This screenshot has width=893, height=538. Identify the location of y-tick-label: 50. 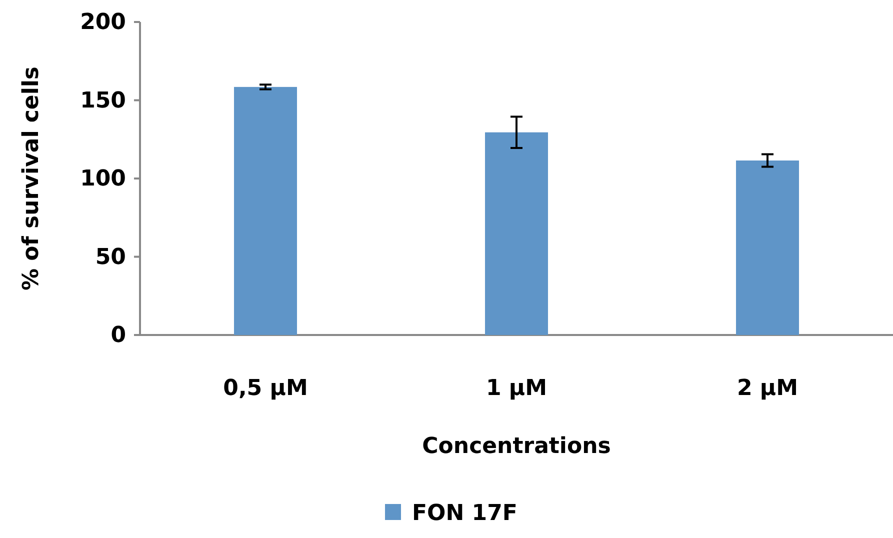
(110, 257).